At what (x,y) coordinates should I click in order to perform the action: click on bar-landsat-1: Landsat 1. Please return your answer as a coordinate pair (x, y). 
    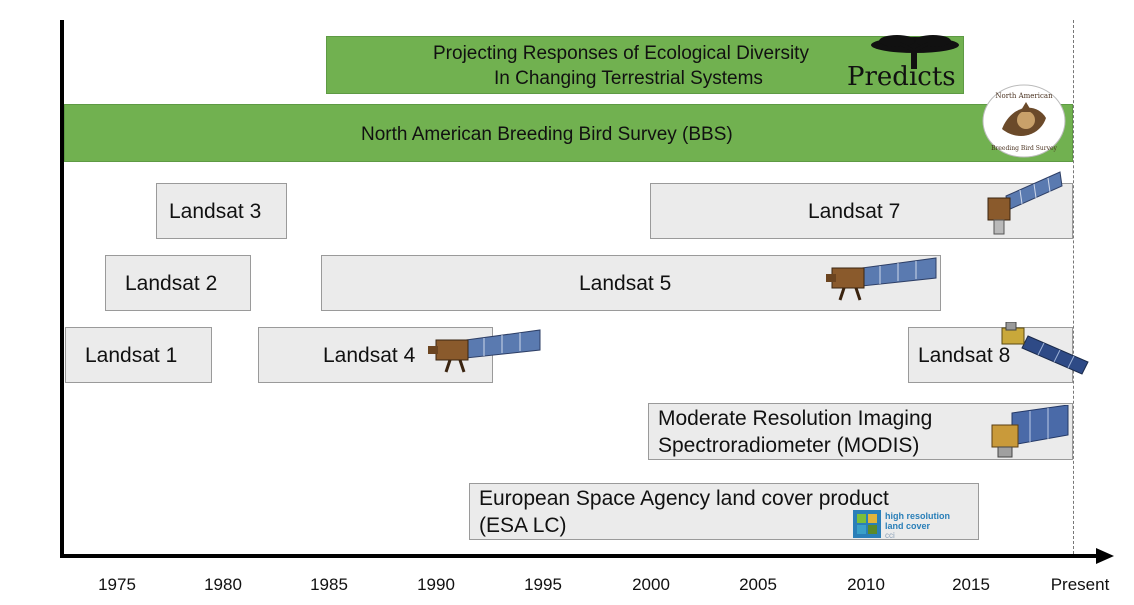
    Looking at the image, I should click on (138, 355).